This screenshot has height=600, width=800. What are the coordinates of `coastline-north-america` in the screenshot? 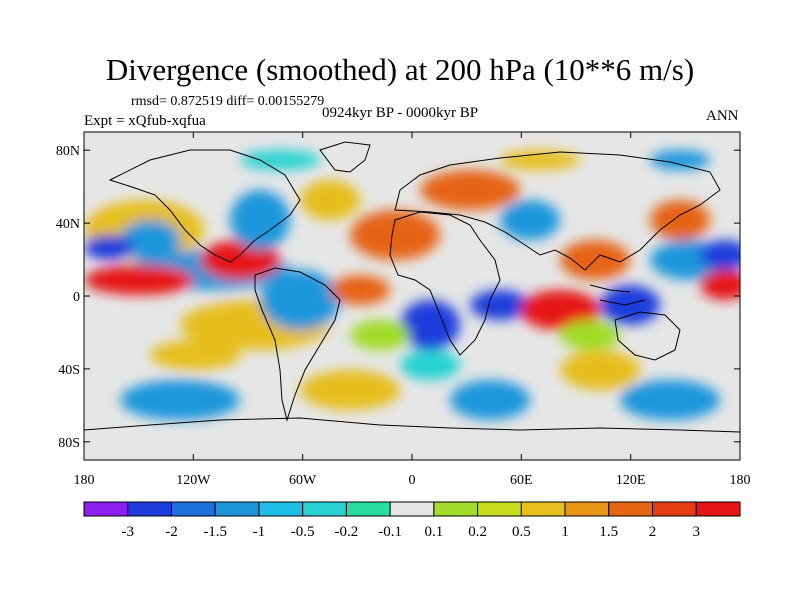 It's located at (204, 206).